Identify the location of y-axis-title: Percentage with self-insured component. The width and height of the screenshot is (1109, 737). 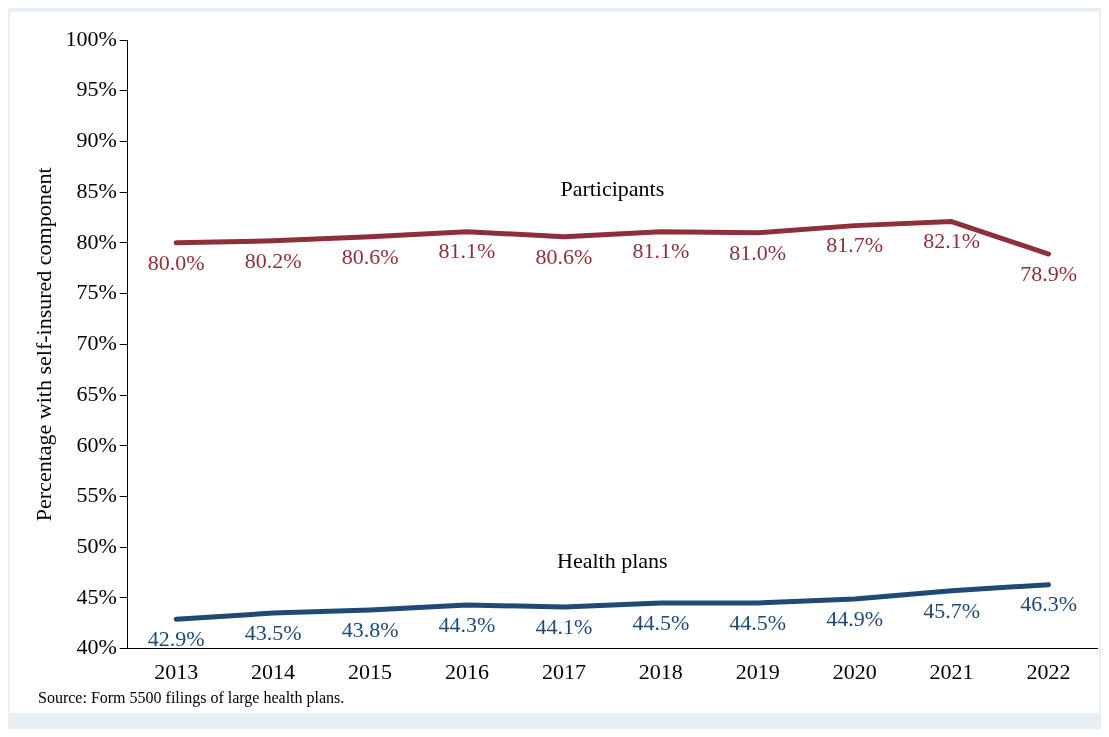
(43, 344).